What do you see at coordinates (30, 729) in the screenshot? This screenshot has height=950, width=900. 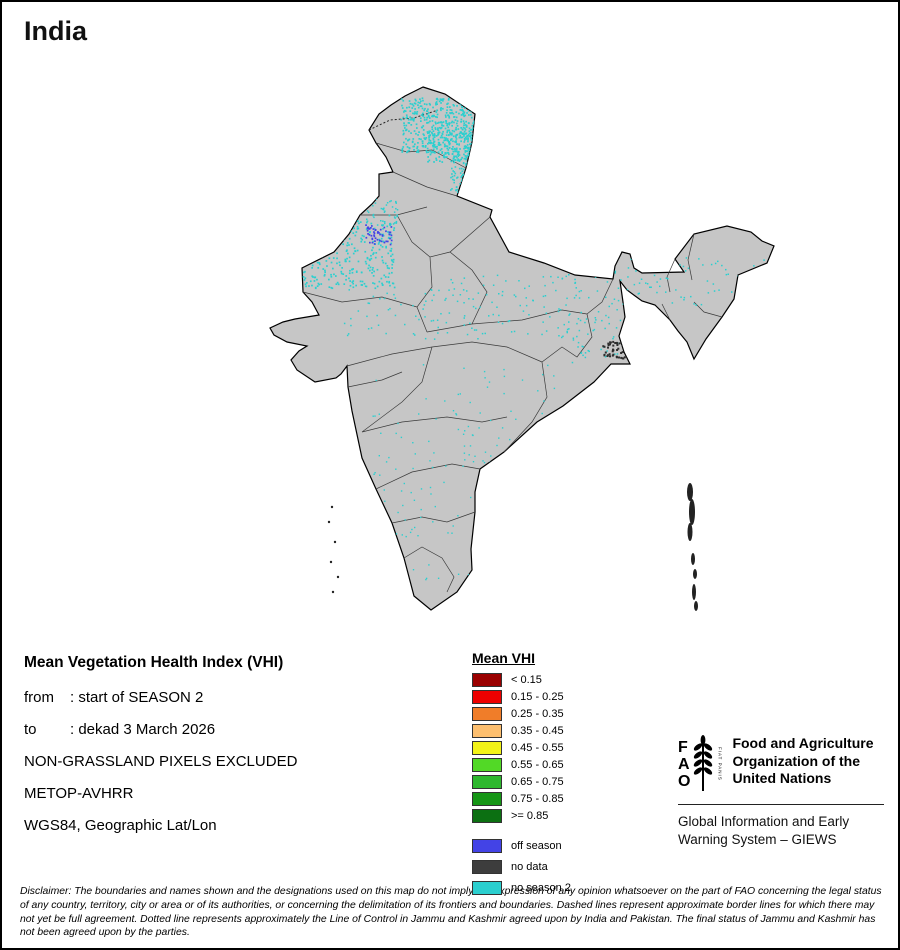 I see `info-line-label: to` at bounding box center [30, 729].